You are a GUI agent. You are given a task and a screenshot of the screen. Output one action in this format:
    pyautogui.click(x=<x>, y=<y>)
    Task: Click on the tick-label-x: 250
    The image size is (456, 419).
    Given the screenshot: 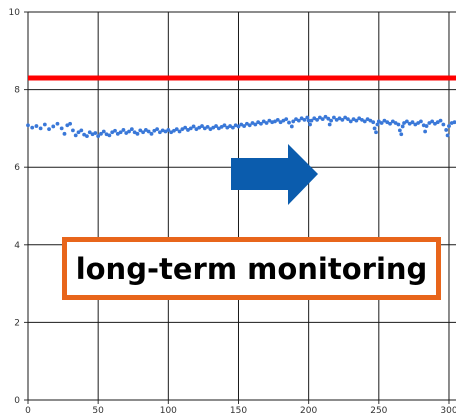 What is the action you would take?
    pyautogui.click(x=378, y=411)
    